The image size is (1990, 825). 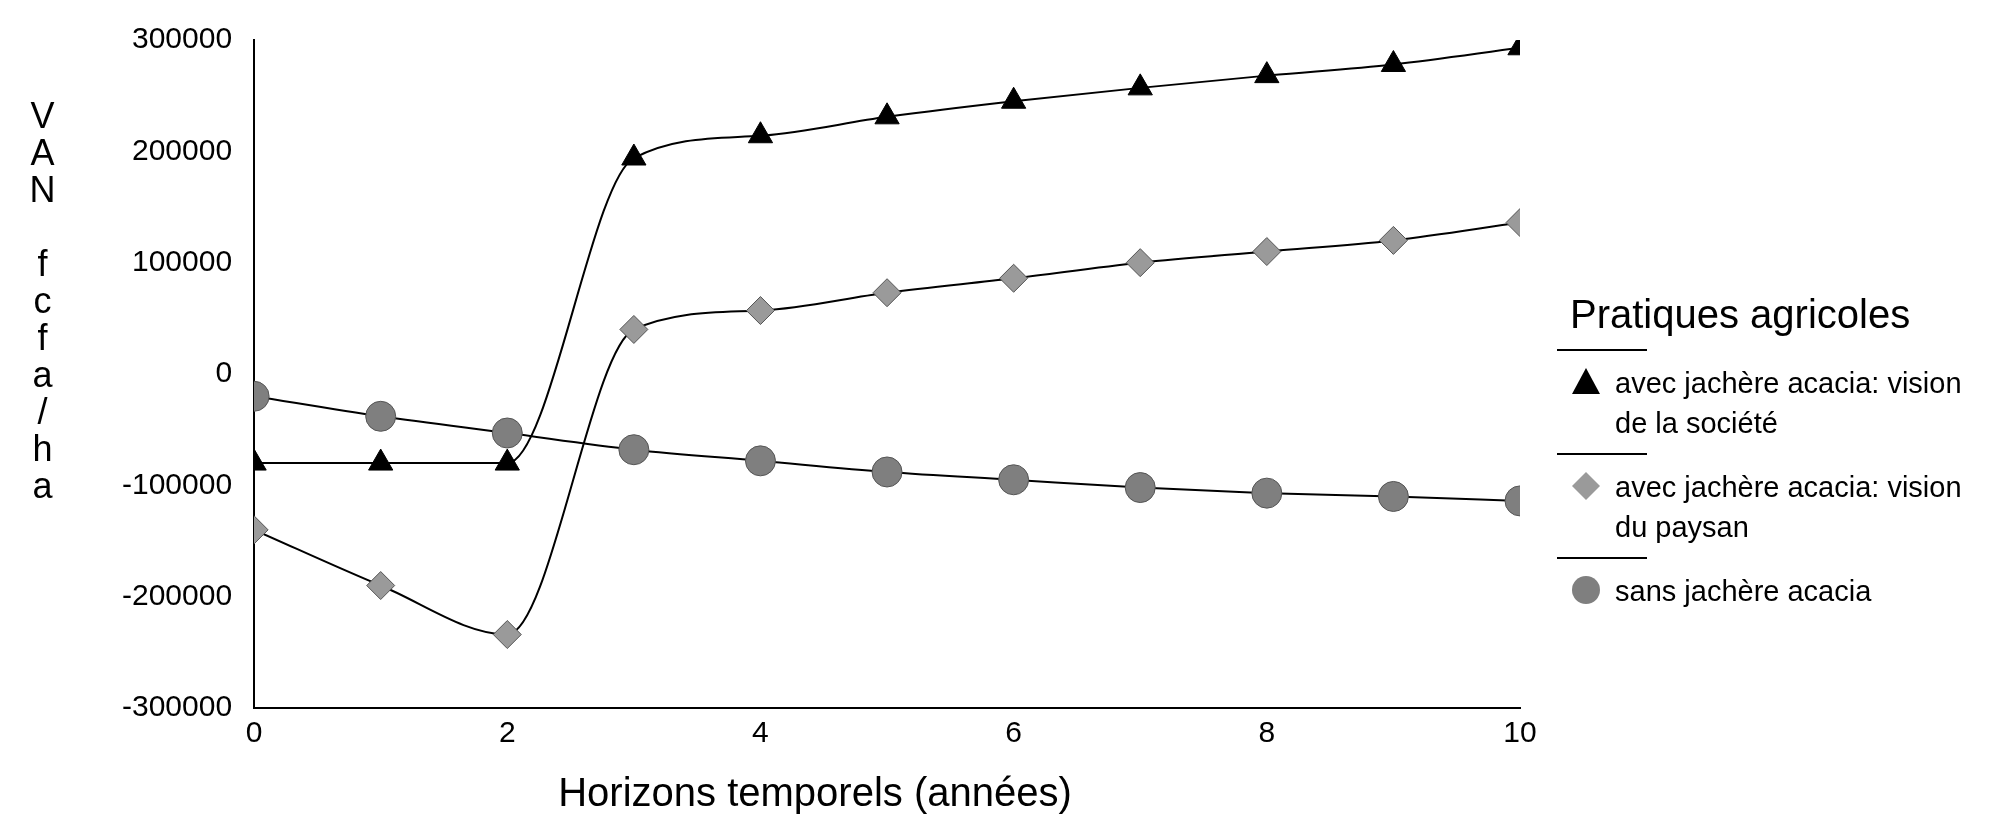 What do you see at coordinates (1520, 732) in the screenshot?
I see `x-tick-label: 10` at bounding box center [1520, 732].